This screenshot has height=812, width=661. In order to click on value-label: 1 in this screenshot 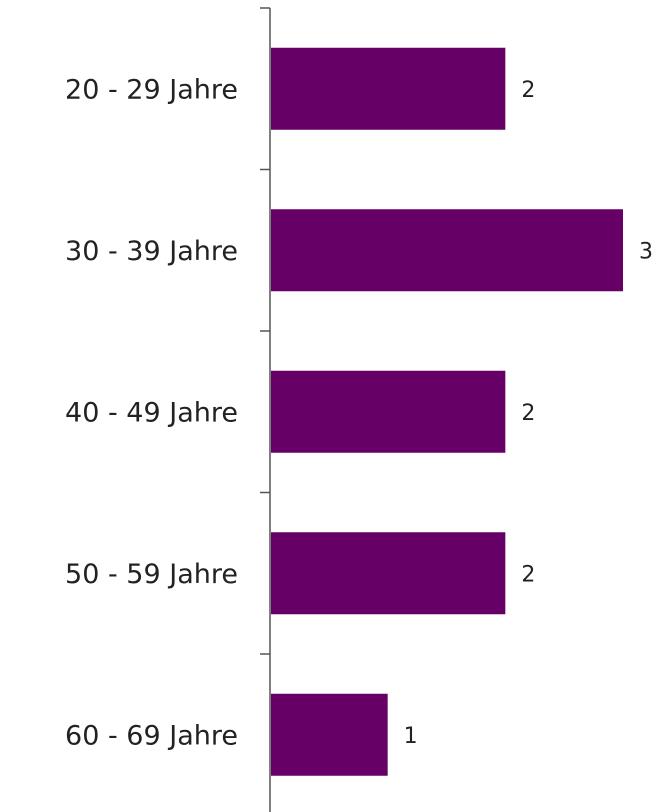, I will do `click(411, 736)`.